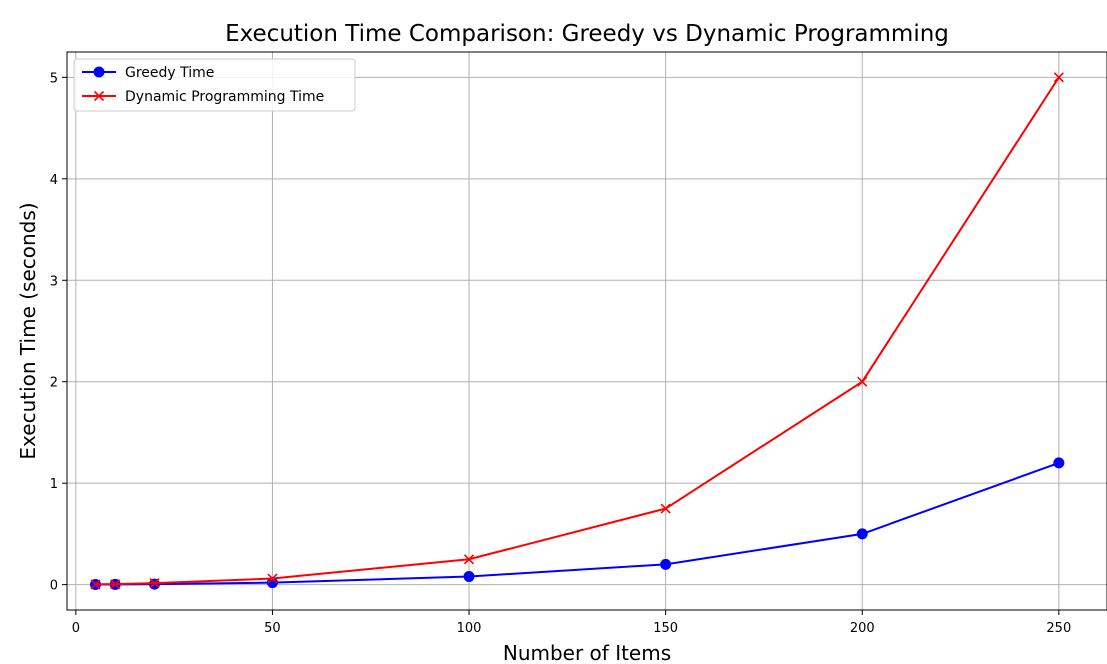 This screenshot has width=1107, height=664. What do you see at coordinates (862, 628) in the screenshot?
I see `x-tick-label: 200` at bounding box center [862, 628].